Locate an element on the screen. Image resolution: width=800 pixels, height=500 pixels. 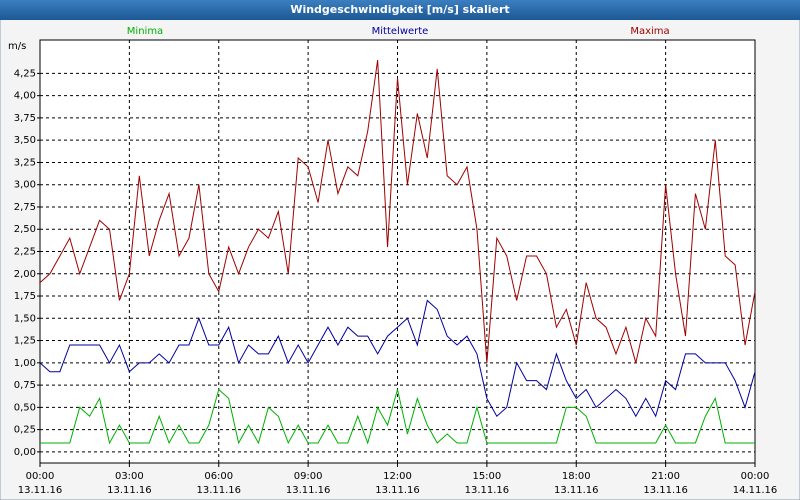
y-tick-label: 1,25 is located at coordinates (25, 341).